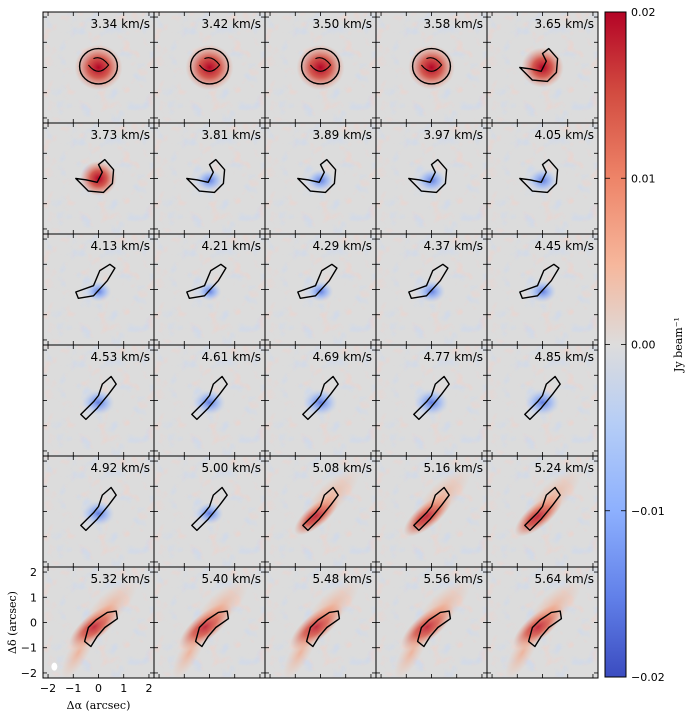  What do you see at coordinates (453, 579) in the screenshot?
I see `velocity-label: 5.56 km/s` at bounding box center [453, 579].